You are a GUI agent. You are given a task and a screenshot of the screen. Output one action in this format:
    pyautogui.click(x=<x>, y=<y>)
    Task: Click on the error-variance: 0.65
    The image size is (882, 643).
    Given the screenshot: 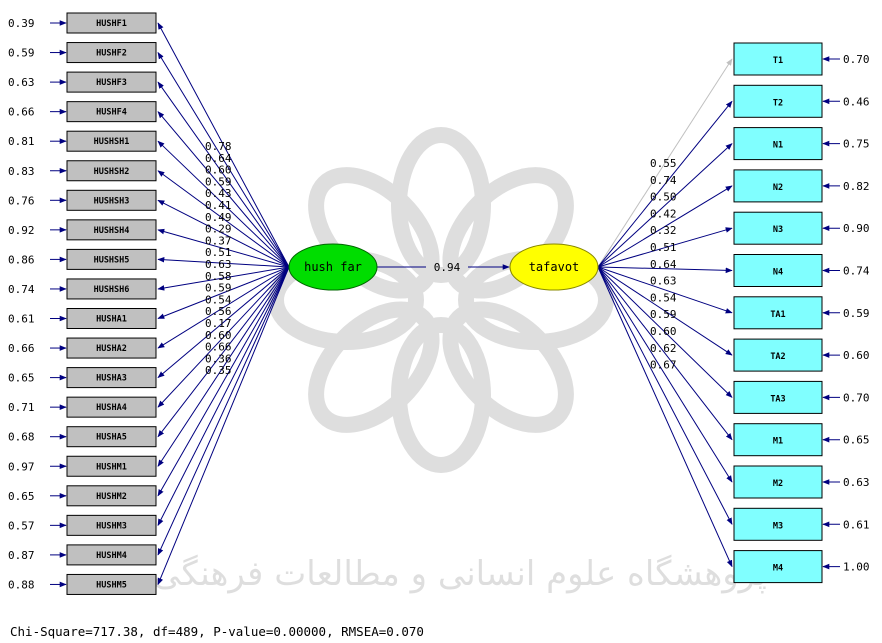 What is the action you would take?
    pyautogui.click(x=856, y=440)
    